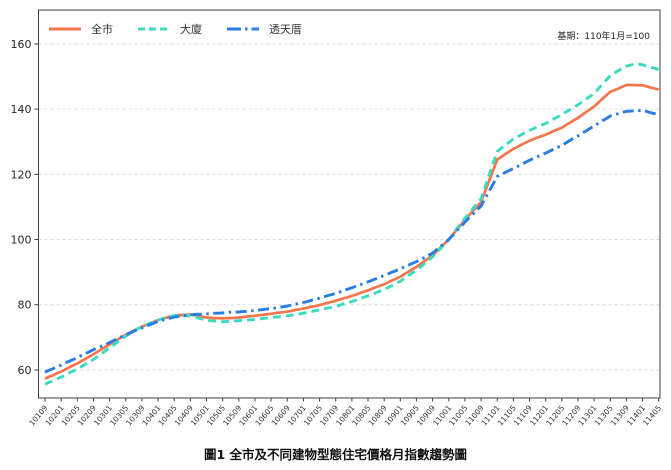 The height and width of the screenshot is (470, 671). I want to click on dashdot-line-swatch-icon, so click(243, 29).